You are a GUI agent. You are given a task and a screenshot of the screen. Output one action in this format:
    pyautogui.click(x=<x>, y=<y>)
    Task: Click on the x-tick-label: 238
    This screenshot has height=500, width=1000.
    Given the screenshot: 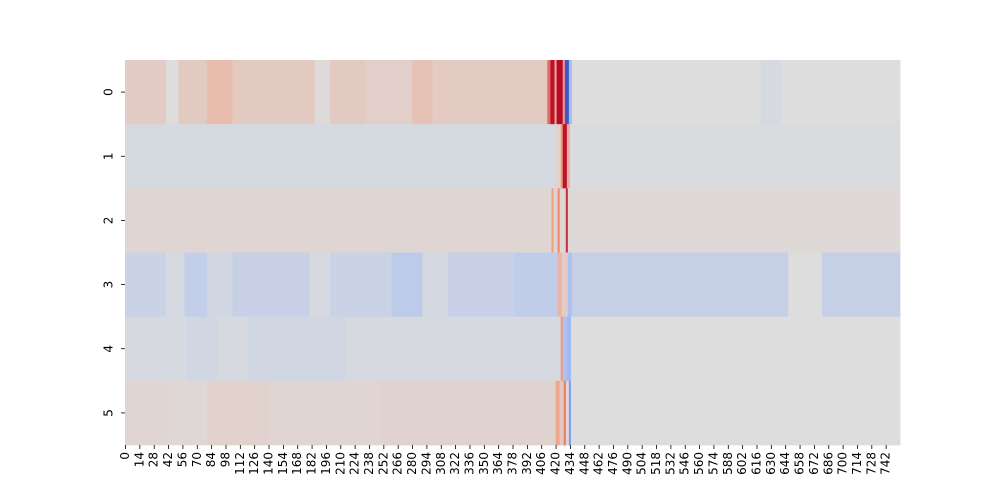 What is the action you would take?
    pyautogui.click(x=369, y=463)
    